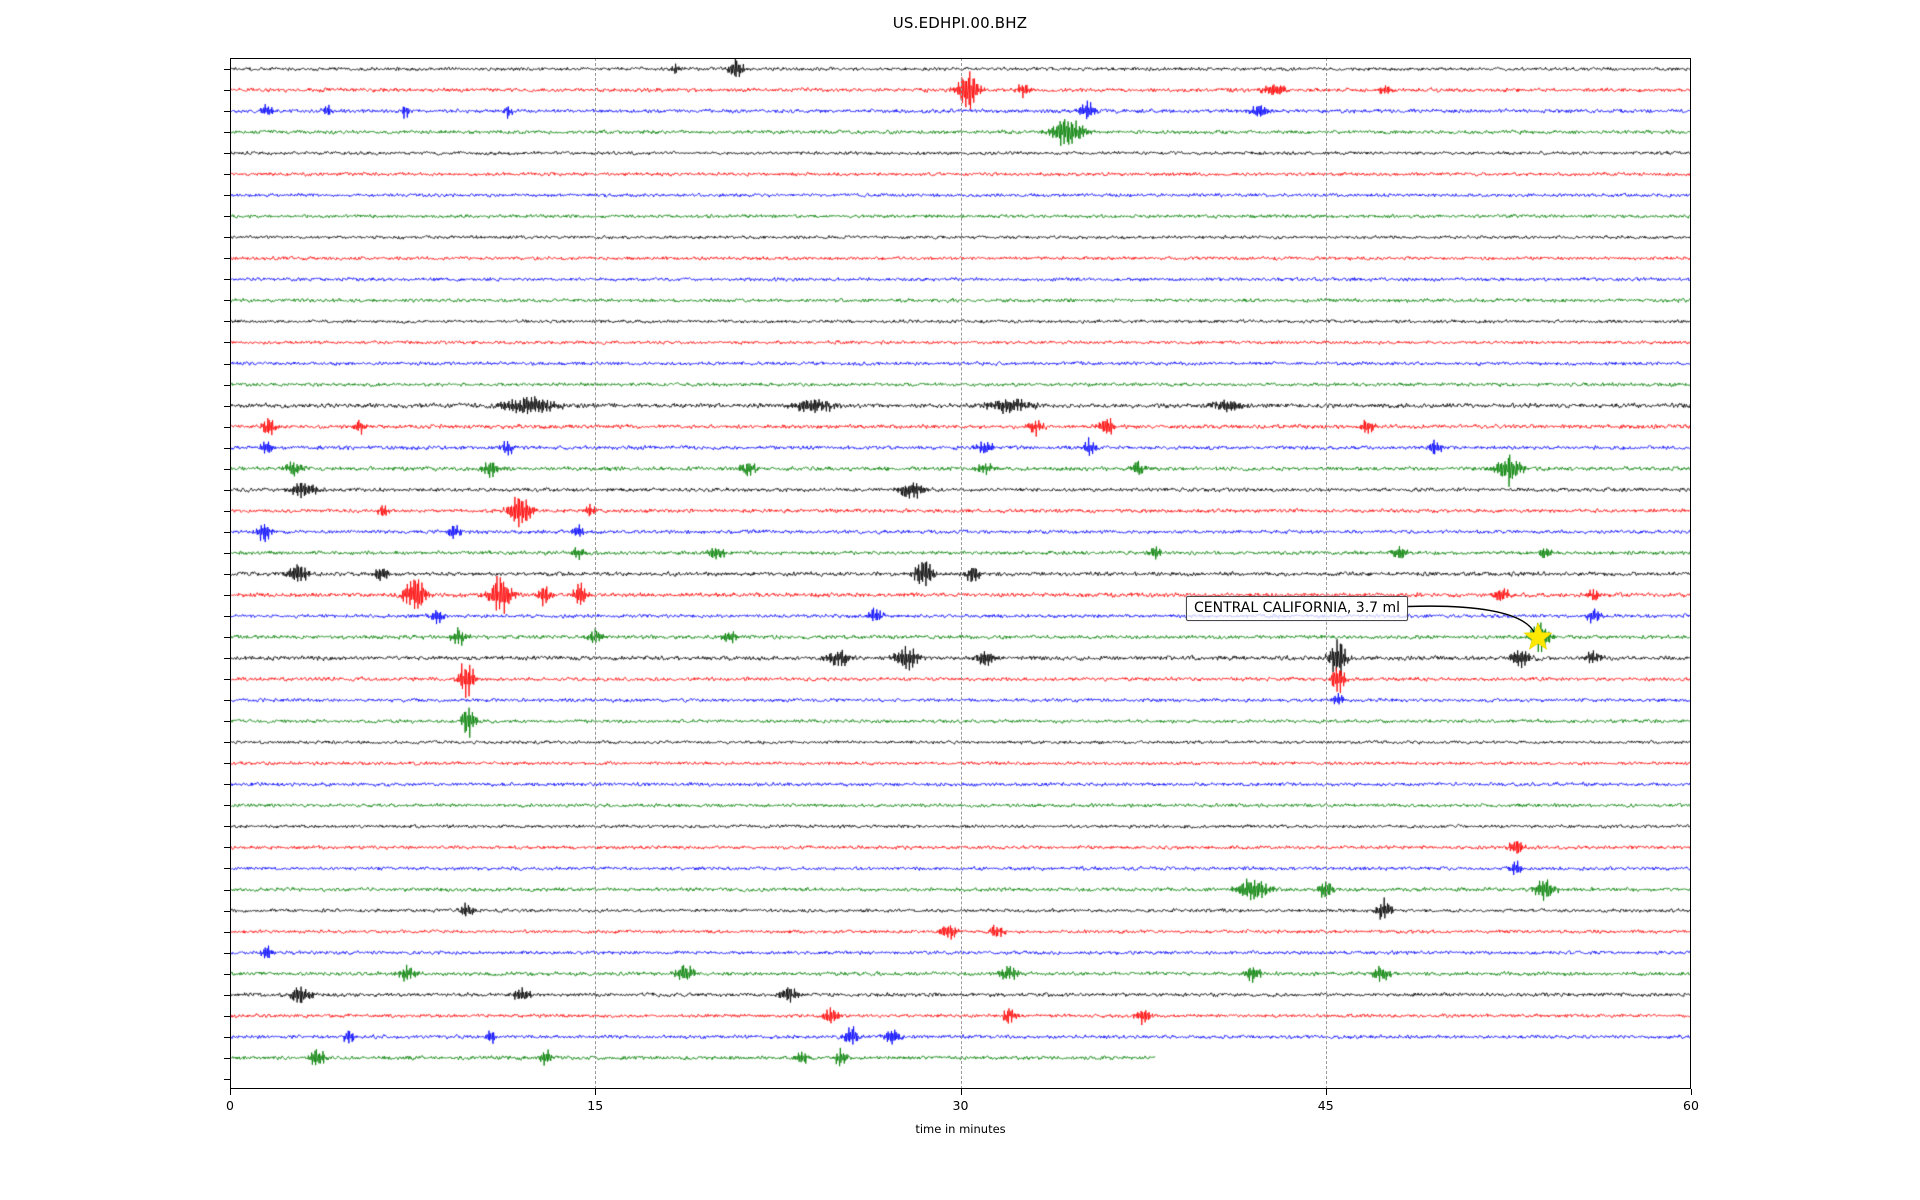  I want to click on x-tick-label: 0, so click(230, 1105).